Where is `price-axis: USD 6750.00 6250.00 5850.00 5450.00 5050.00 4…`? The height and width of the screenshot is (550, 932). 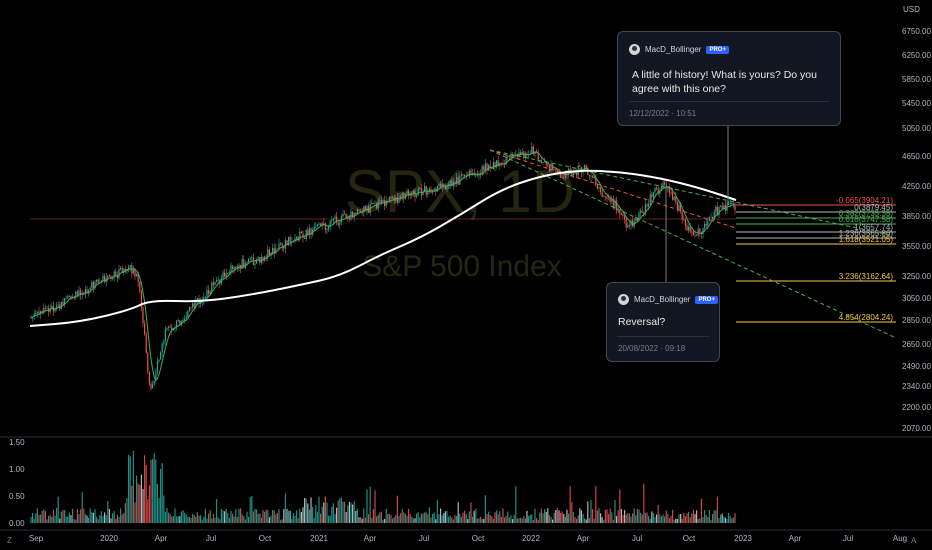
price-axis: USD 6750.00 6250.00 5850.00 5450.00 5050.00 4… is located at coordinates (916, 219).